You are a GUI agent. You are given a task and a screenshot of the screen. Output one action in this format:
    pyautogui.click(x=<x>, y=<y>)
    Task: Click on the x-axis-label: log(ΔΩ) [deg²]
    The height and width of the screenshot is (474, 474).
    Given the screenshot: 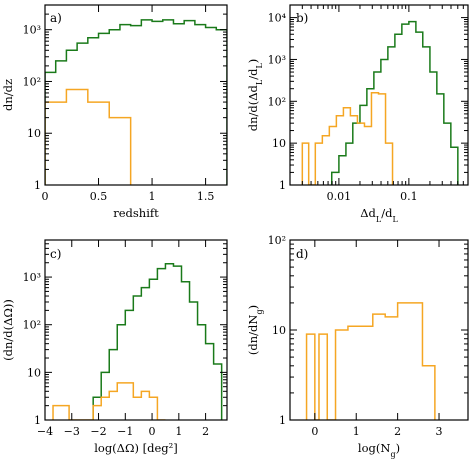 What is the action you would take?
    pyautogui.click(x=136, y=448)
    